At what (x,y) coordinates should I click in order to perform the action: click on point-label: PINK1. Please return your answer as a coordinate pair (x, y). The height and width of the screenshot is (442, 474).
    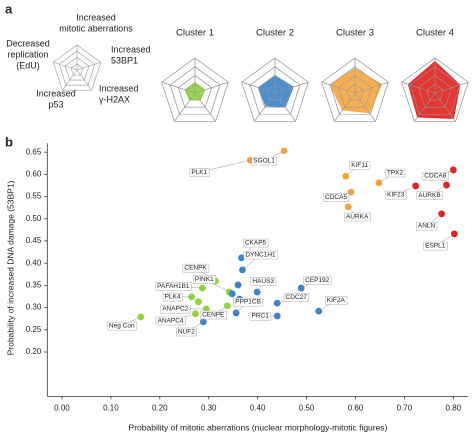
    Looking at the image, I should click on (204, 279).